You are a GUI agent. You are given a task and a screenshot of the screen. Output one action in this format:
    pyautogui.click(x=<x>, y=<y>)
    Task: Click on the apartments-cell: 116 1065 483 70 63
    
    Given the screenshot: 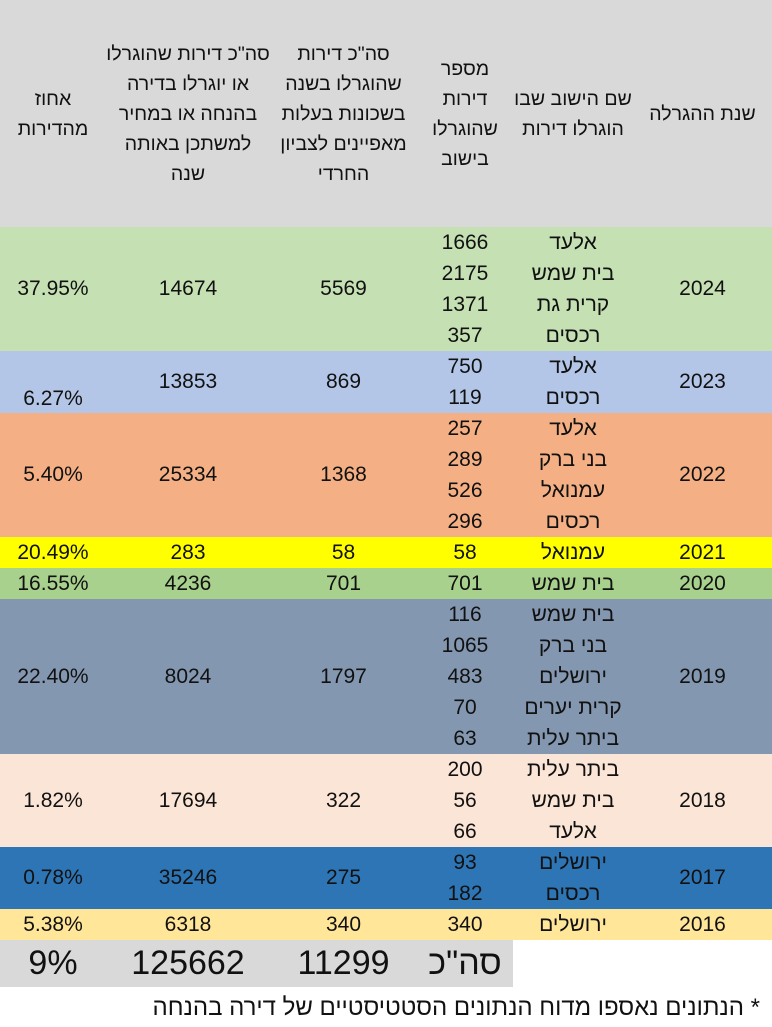 What is the action you would take?
    pyautogui.click(x=465, y=676)
    